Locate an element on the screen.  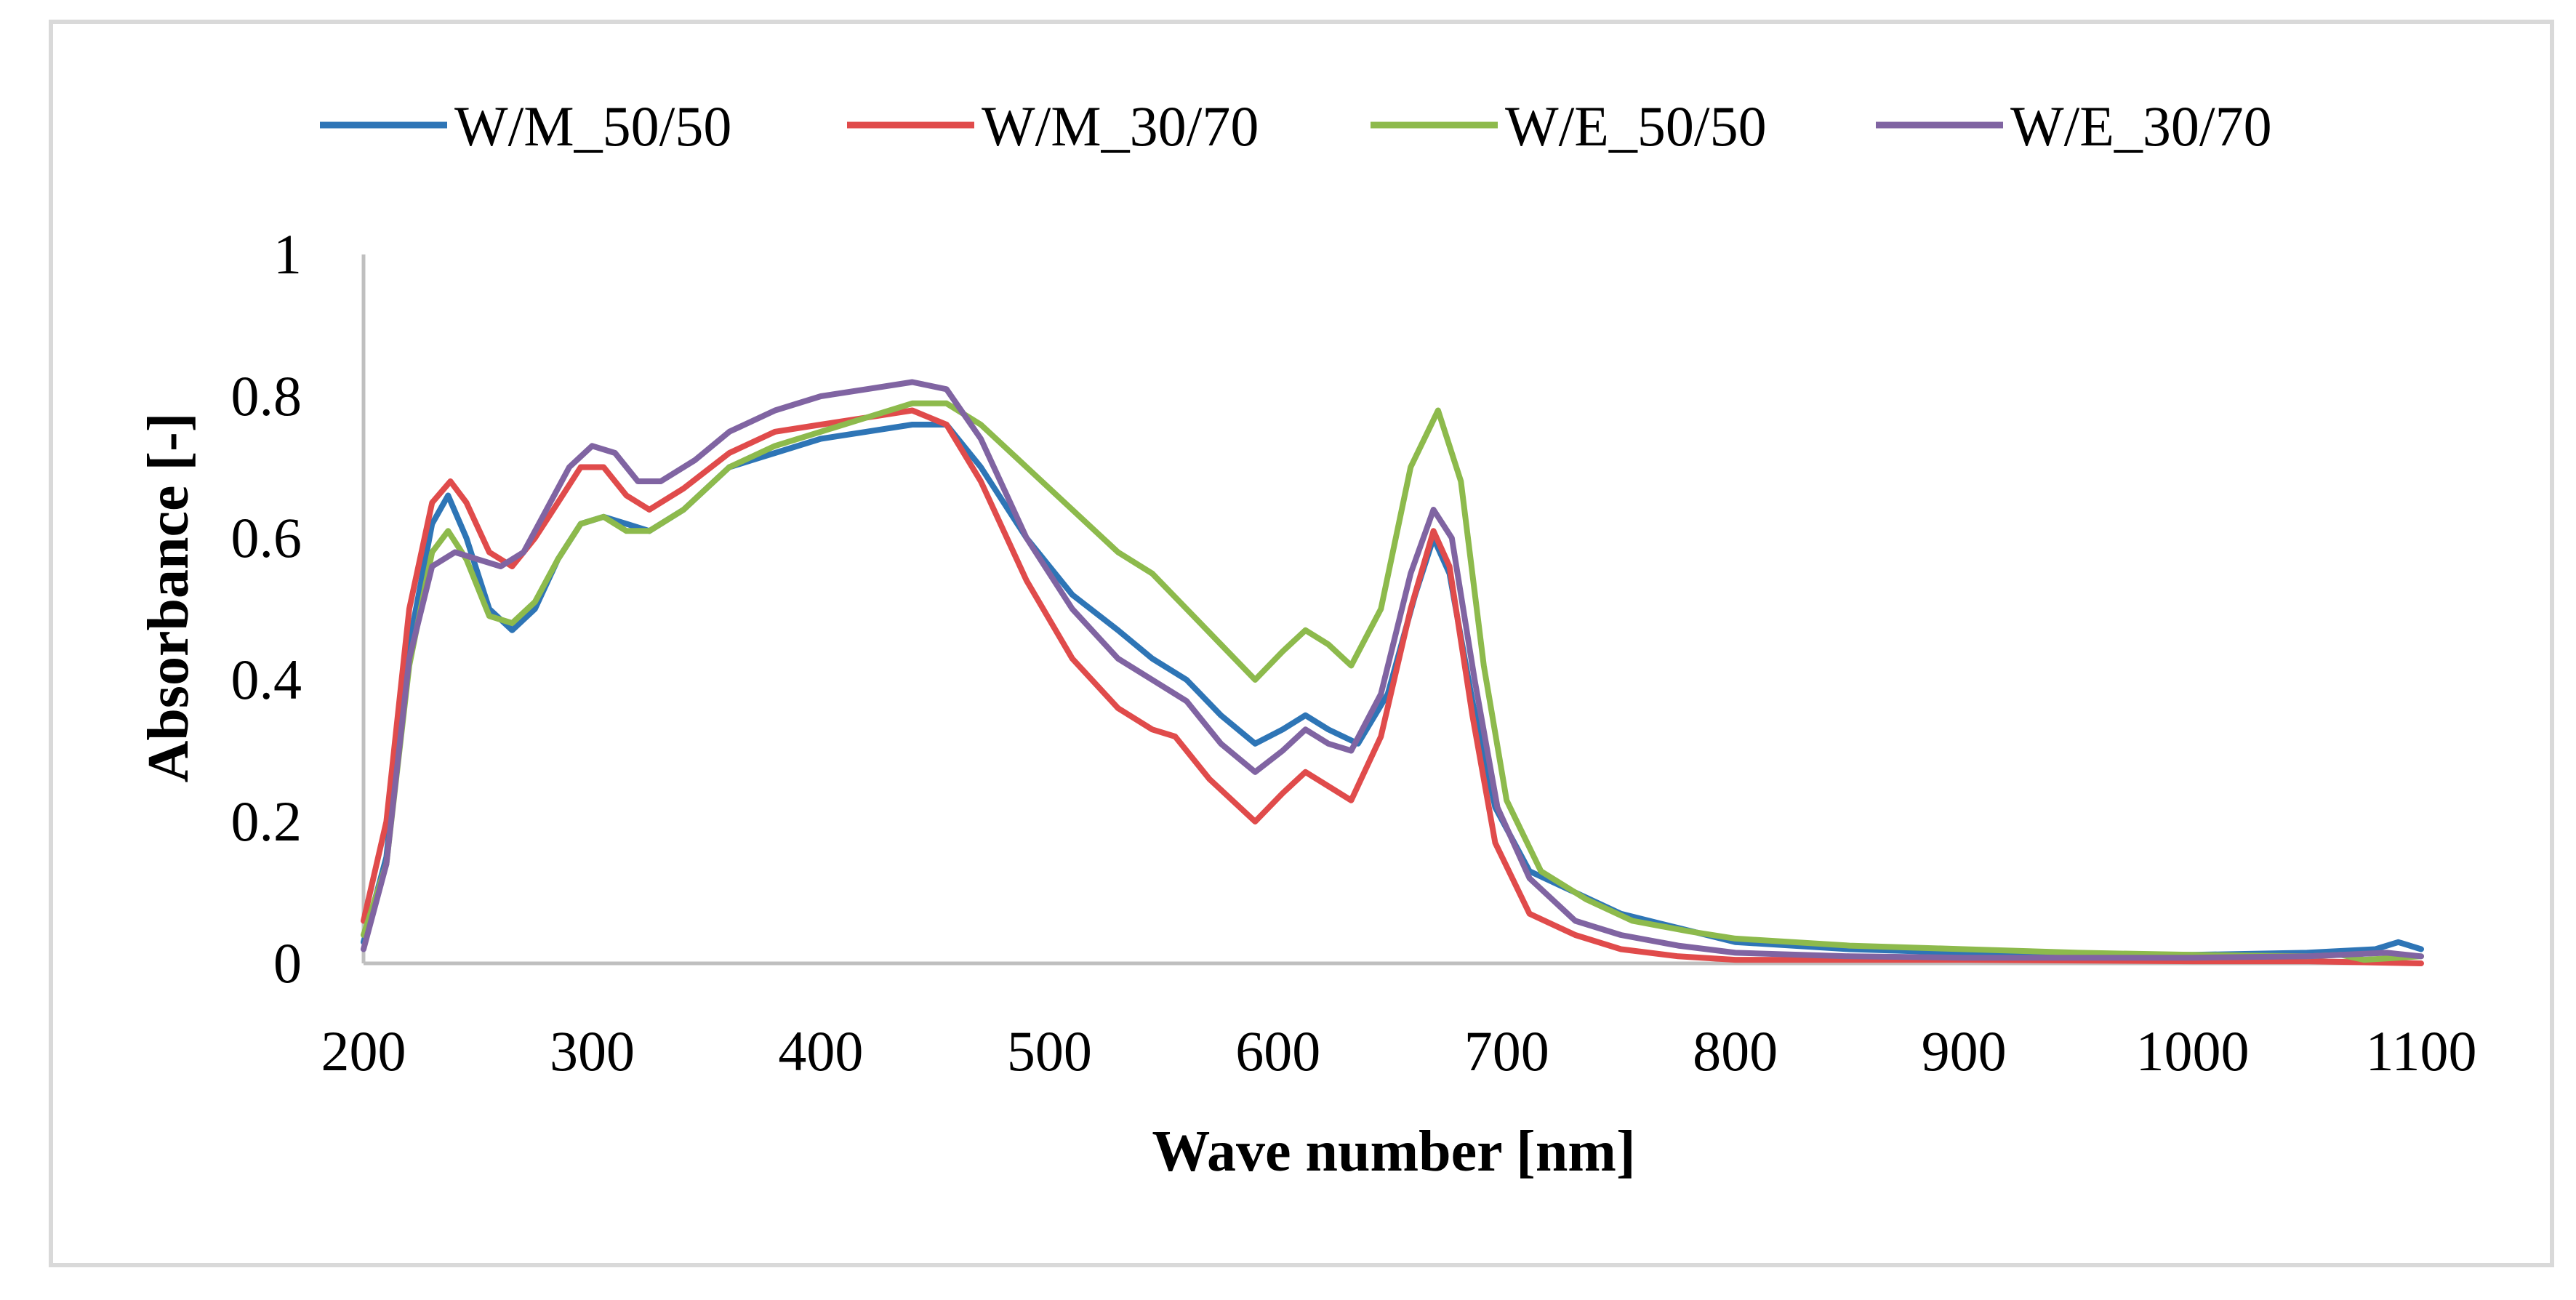
legend-entry: W/E_50/50 is located at coordinates (1569, 126).